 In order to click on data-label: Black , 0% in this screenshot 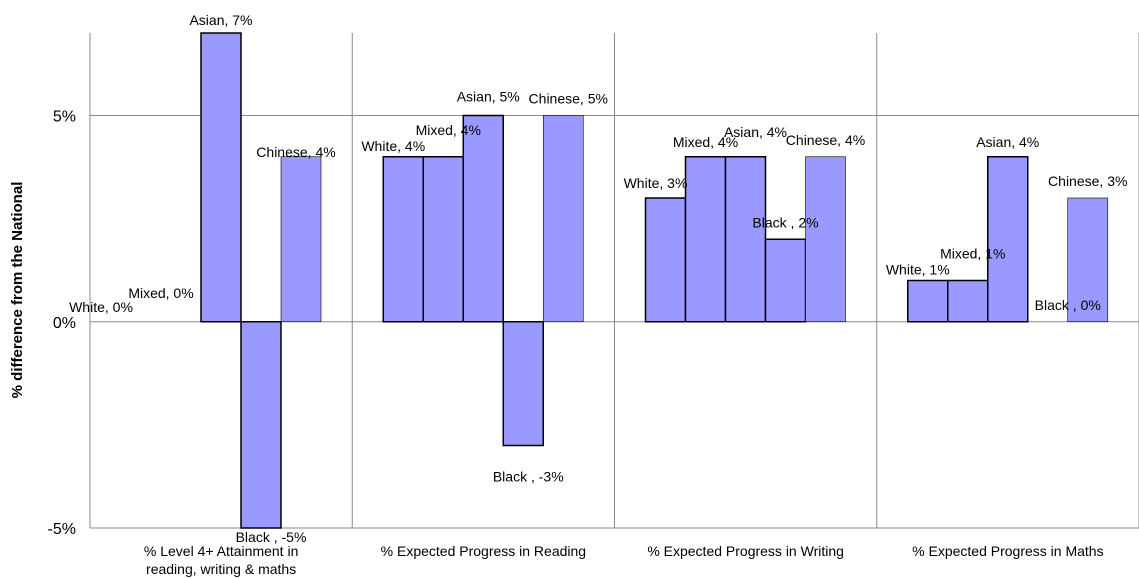, I will do `click(1068, 305)`.